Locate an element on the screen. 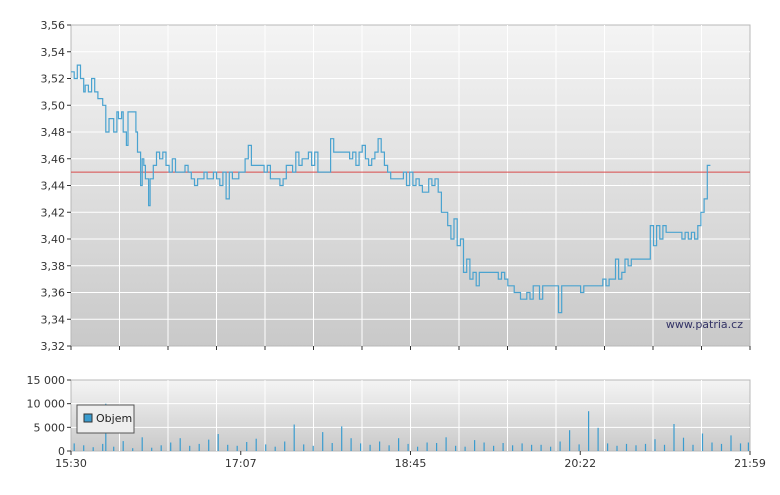 The width and height of the screenshot is (780, 495). volume-y-axis: 0 5 000 10 000 15 000 is located at coordinates (49, 416).